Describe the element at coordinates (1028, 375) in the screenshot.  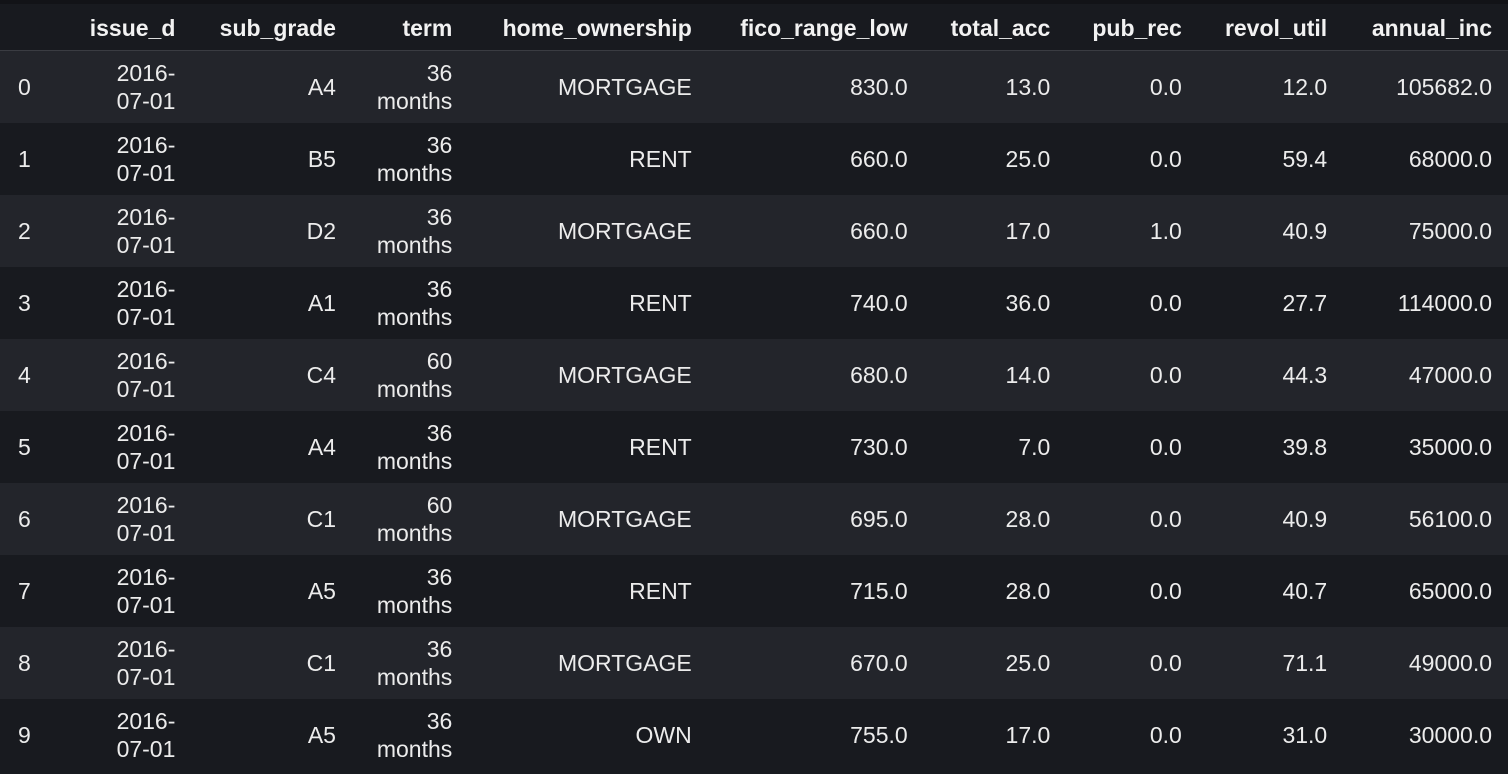
I see `total-acc-cell: 14.0` at that location.